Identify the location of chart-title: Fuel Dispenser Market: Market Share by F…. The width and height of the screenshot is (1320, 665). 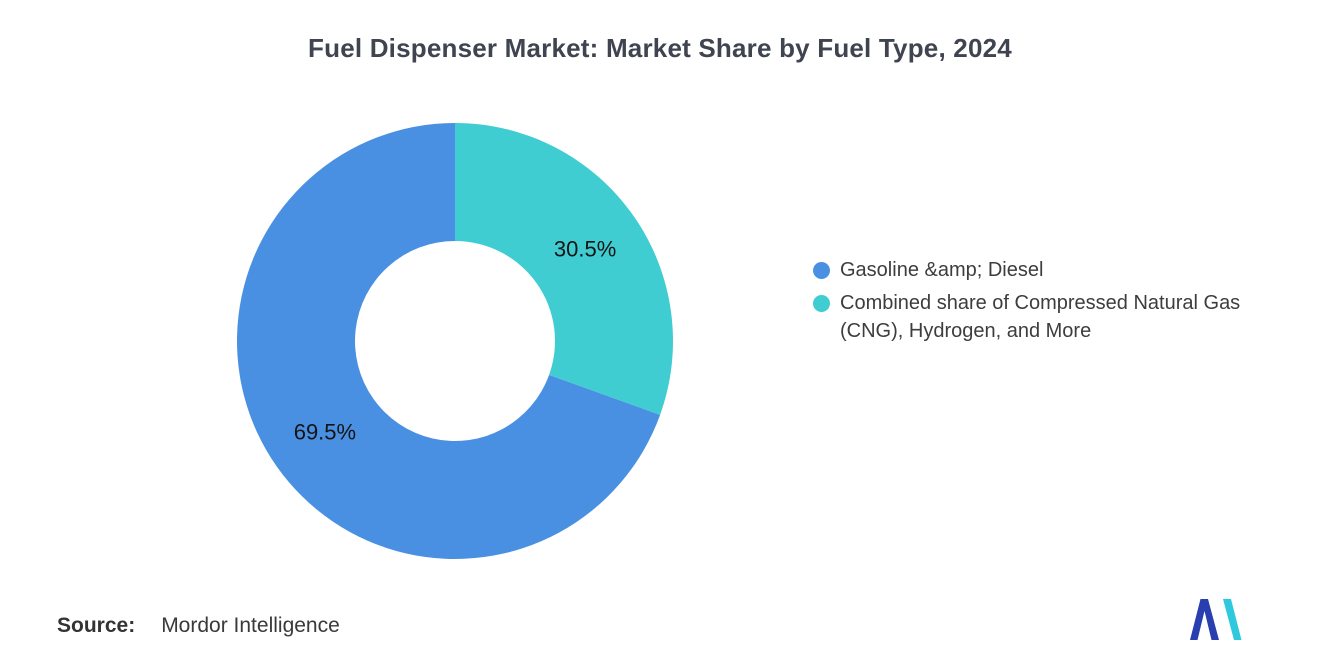
(660, 48).